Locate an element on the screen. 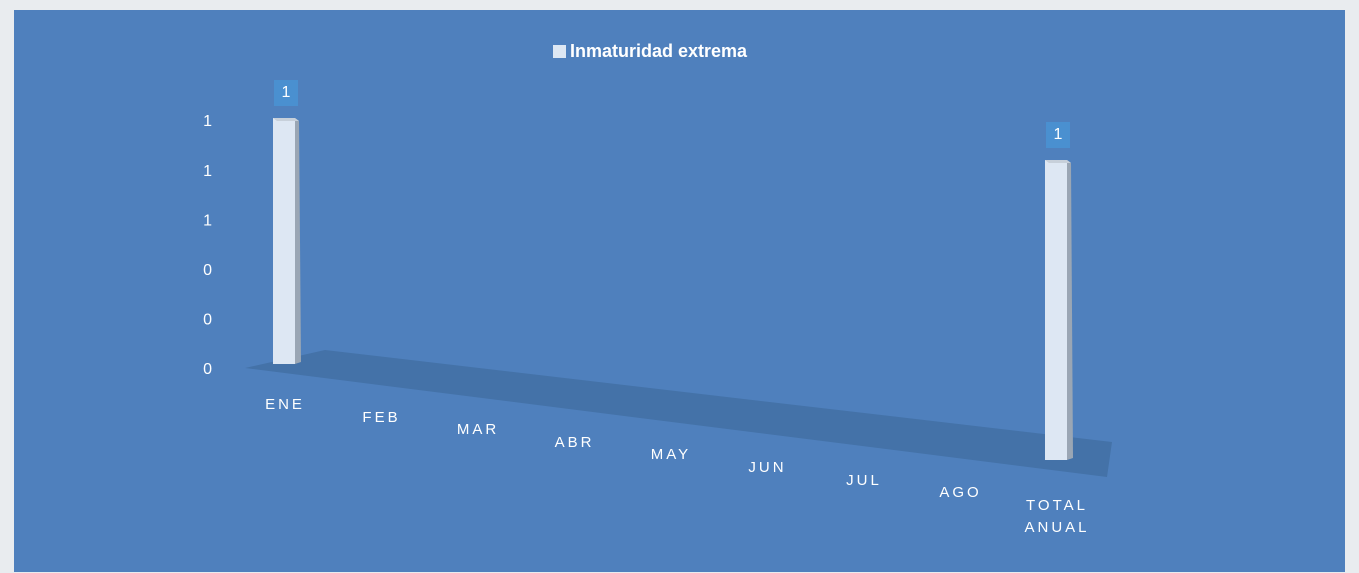  x-tick-label: MAR is located at coordinates (478, 430).